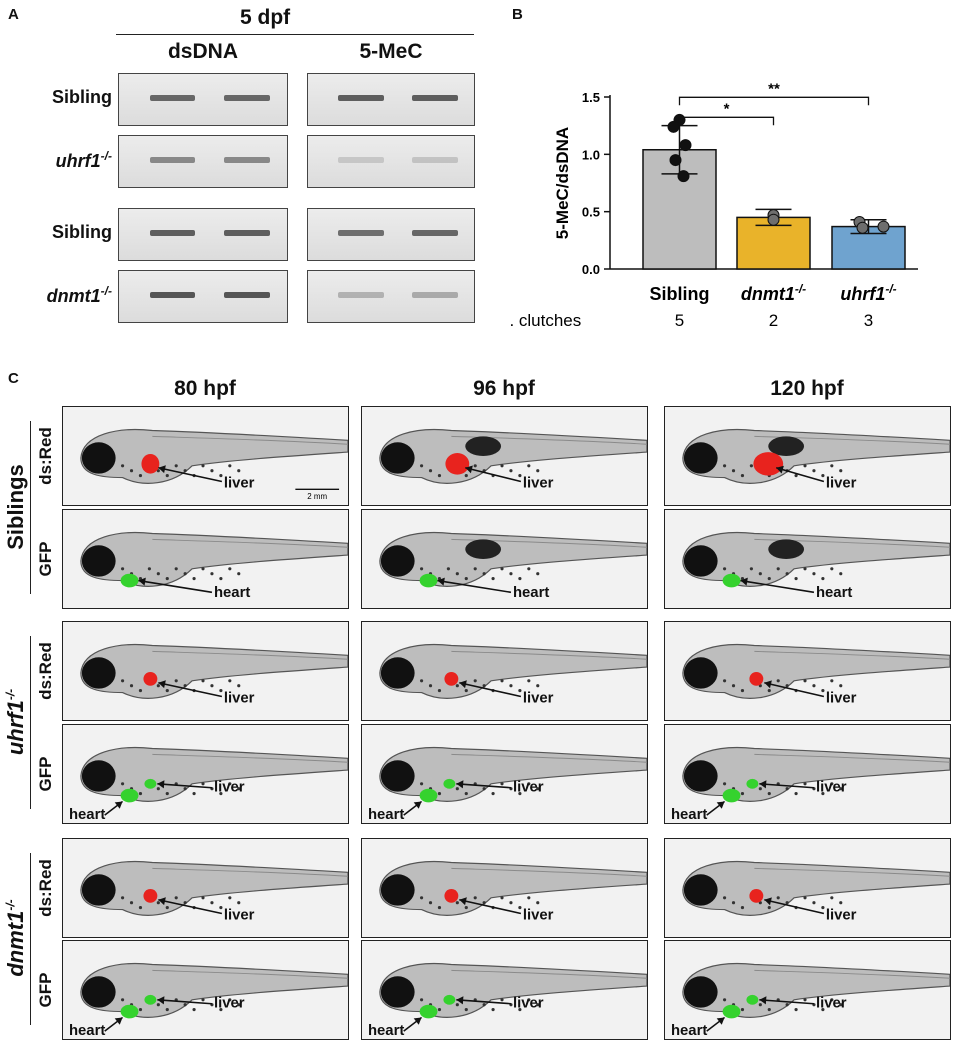 This screenshot has width=957, height=1048. Describe the element at coordinates (807, 388) in the screenshot. I see `timepoint-header: 120 hpf` at that location.